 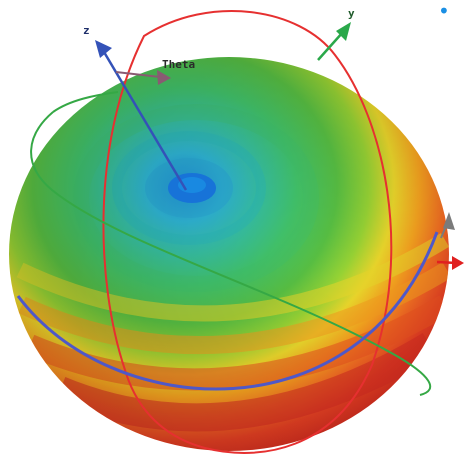 I want to click on z-axis-arrowhead, so click(x=103, y=49).